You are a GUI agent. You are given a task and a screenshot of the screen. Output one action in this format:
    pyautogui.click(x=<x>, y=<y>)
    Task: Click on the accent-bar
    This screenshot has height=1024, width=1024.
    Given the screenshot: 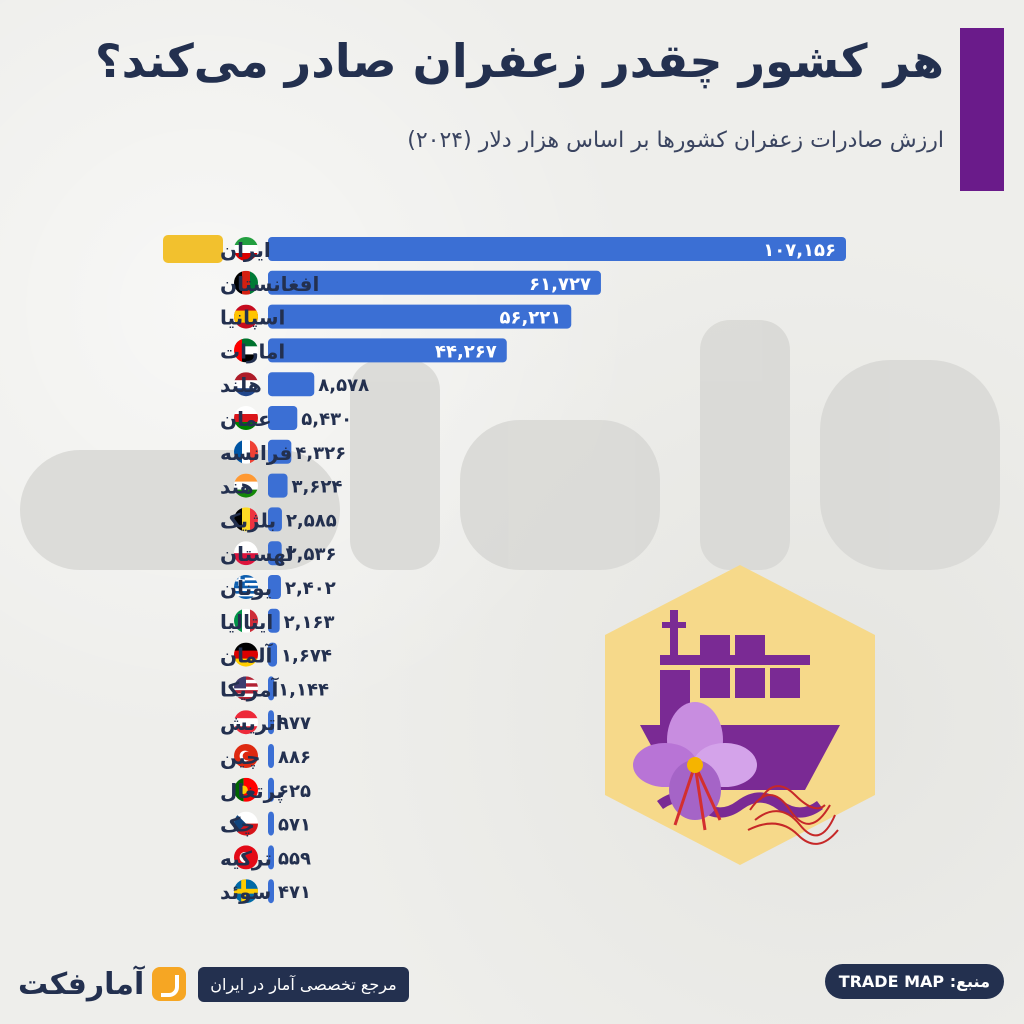 What is the action you would take?
    pyautogui.click(x=982, y=109)
    